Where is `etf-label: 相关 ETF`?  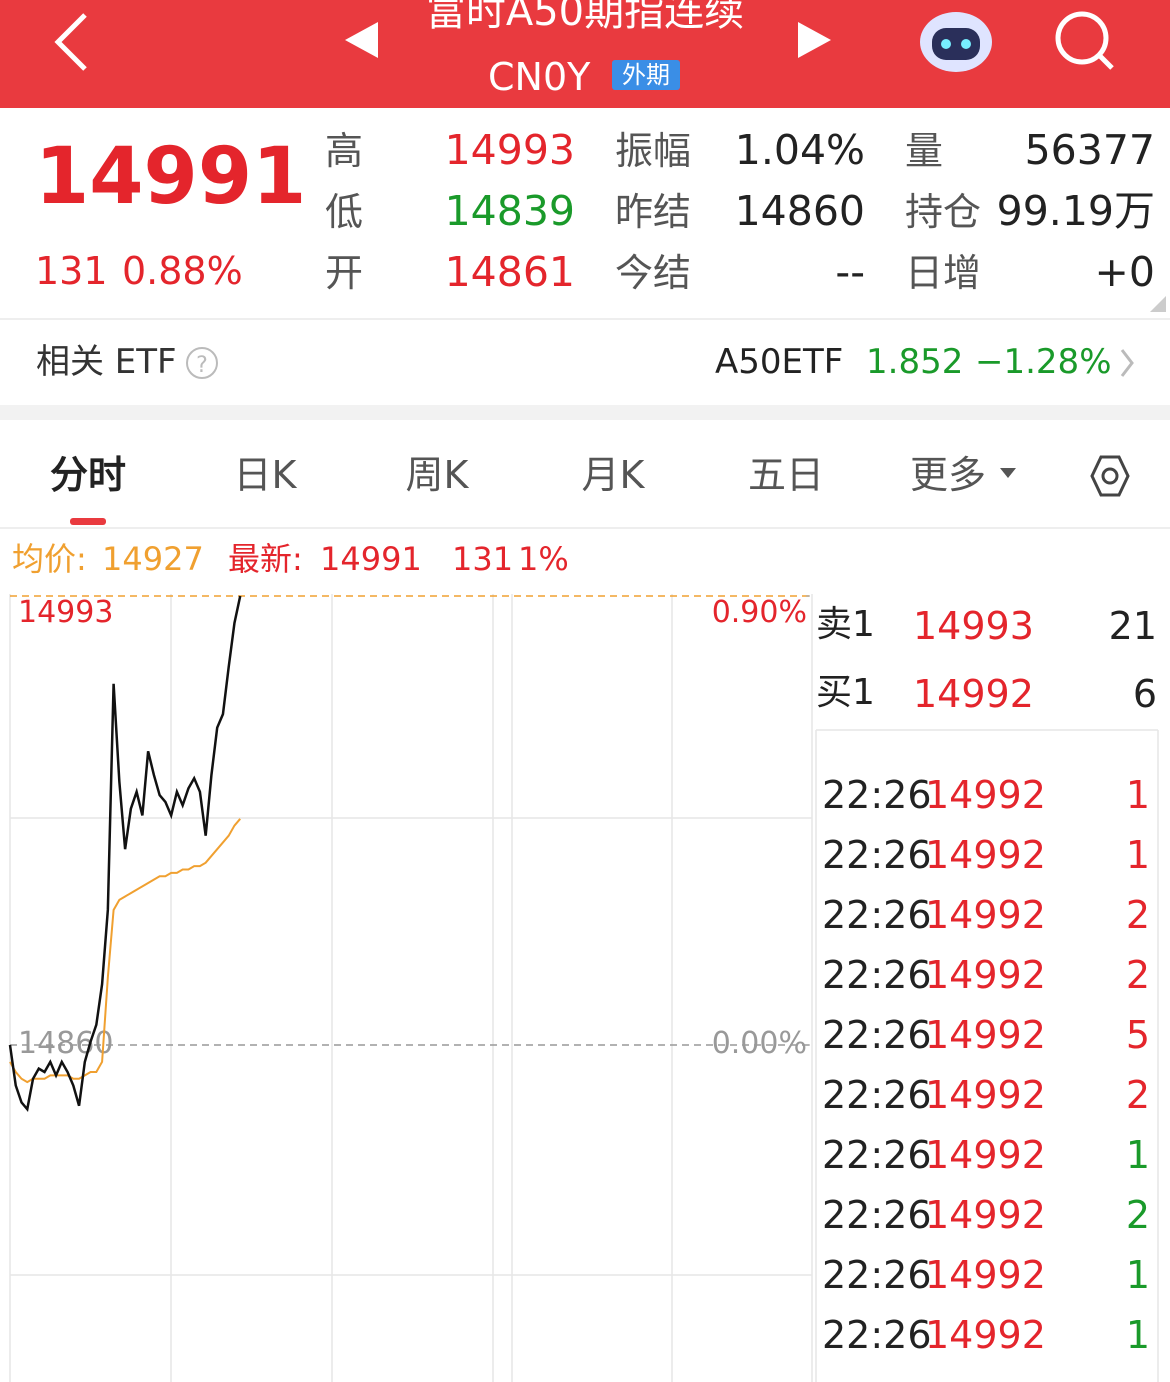
etf-label: 相关 ETF is located at coordinates (106, 362).